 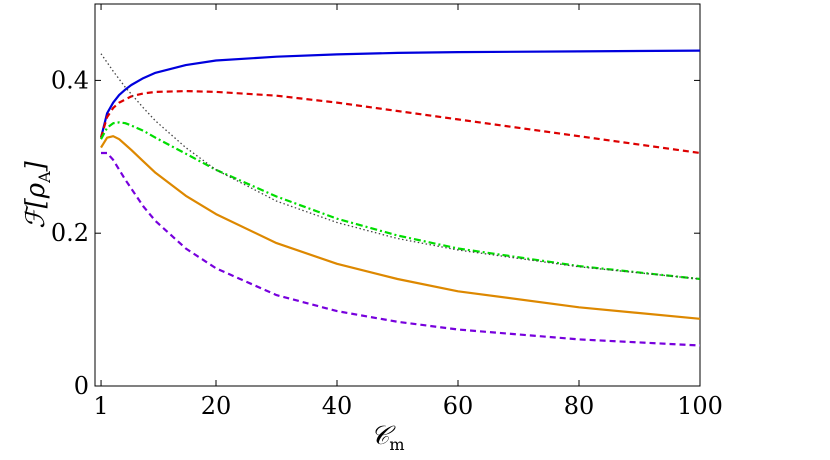 I want to click on x-axis-label: 𝒞m, so click(x=387, y=437).